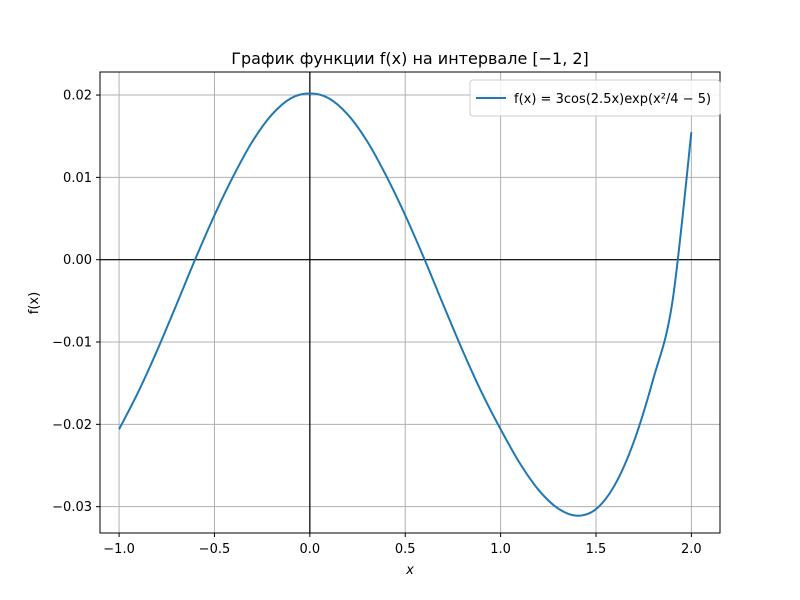  Describe the element at coordinates (500, 549) in the screenshot. I see `x-tick-label: 1.0` at that location.